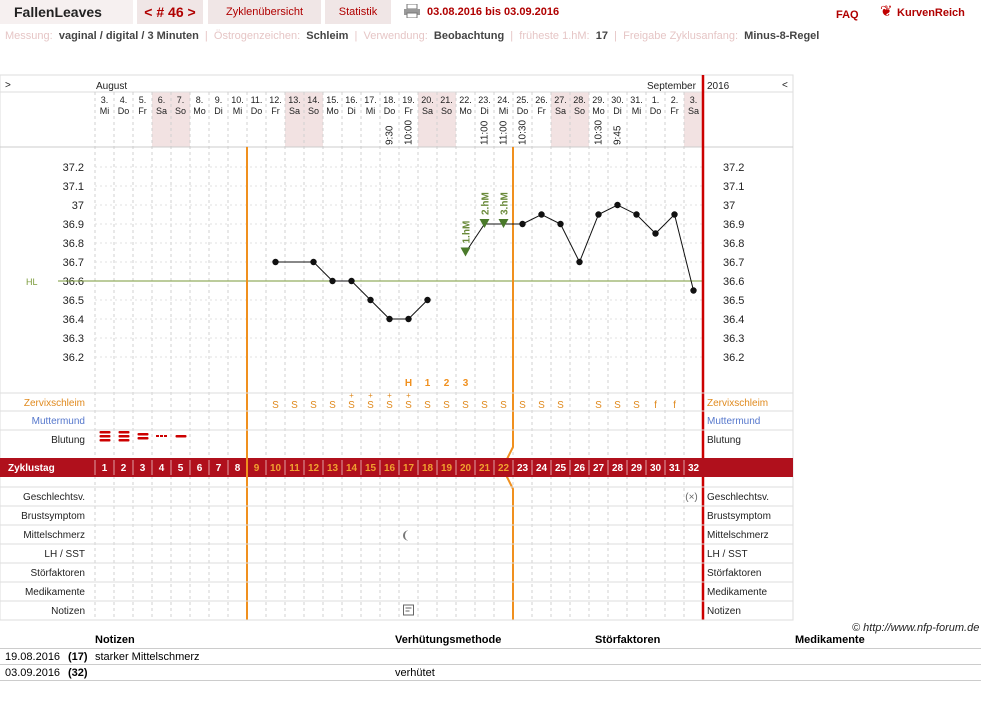 Image resolution: width=981 pixels, height=720 pixels. I want to click on cycle-day-number: 6, so click(200, 468).